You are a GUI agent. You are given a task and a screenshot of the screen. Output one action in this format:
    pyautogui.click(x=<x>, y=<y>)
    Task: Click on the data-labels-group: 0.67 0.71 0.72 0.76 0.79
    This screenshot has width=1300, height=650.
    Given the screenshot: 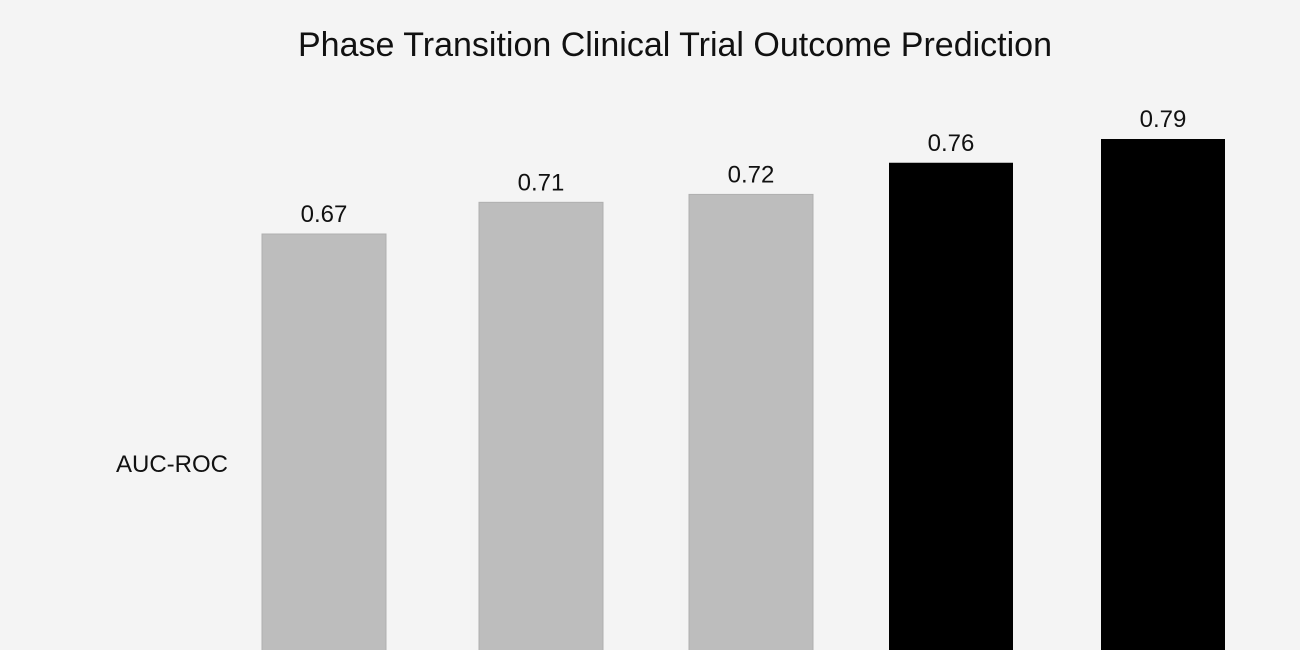 What is the action you would take?
    pyautogui.click(x=744, y=167)
    